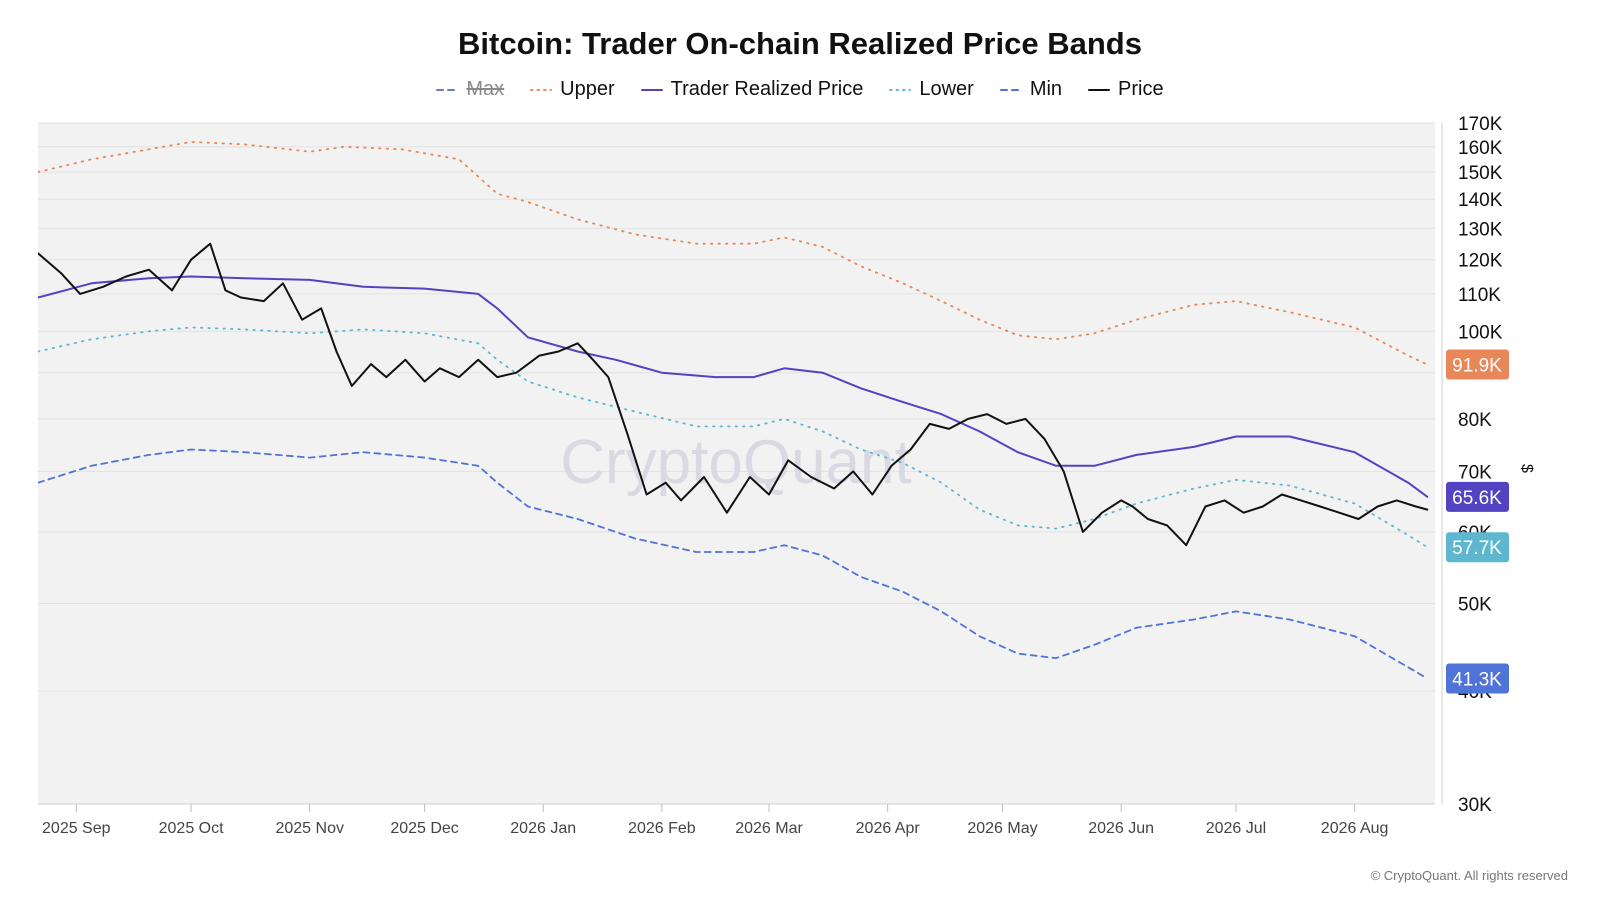  What do you see at coordinates (1475, 604) in the screenshot?
I see `y-tick-label-50k: 50K` at bounding box center [1475, 604].